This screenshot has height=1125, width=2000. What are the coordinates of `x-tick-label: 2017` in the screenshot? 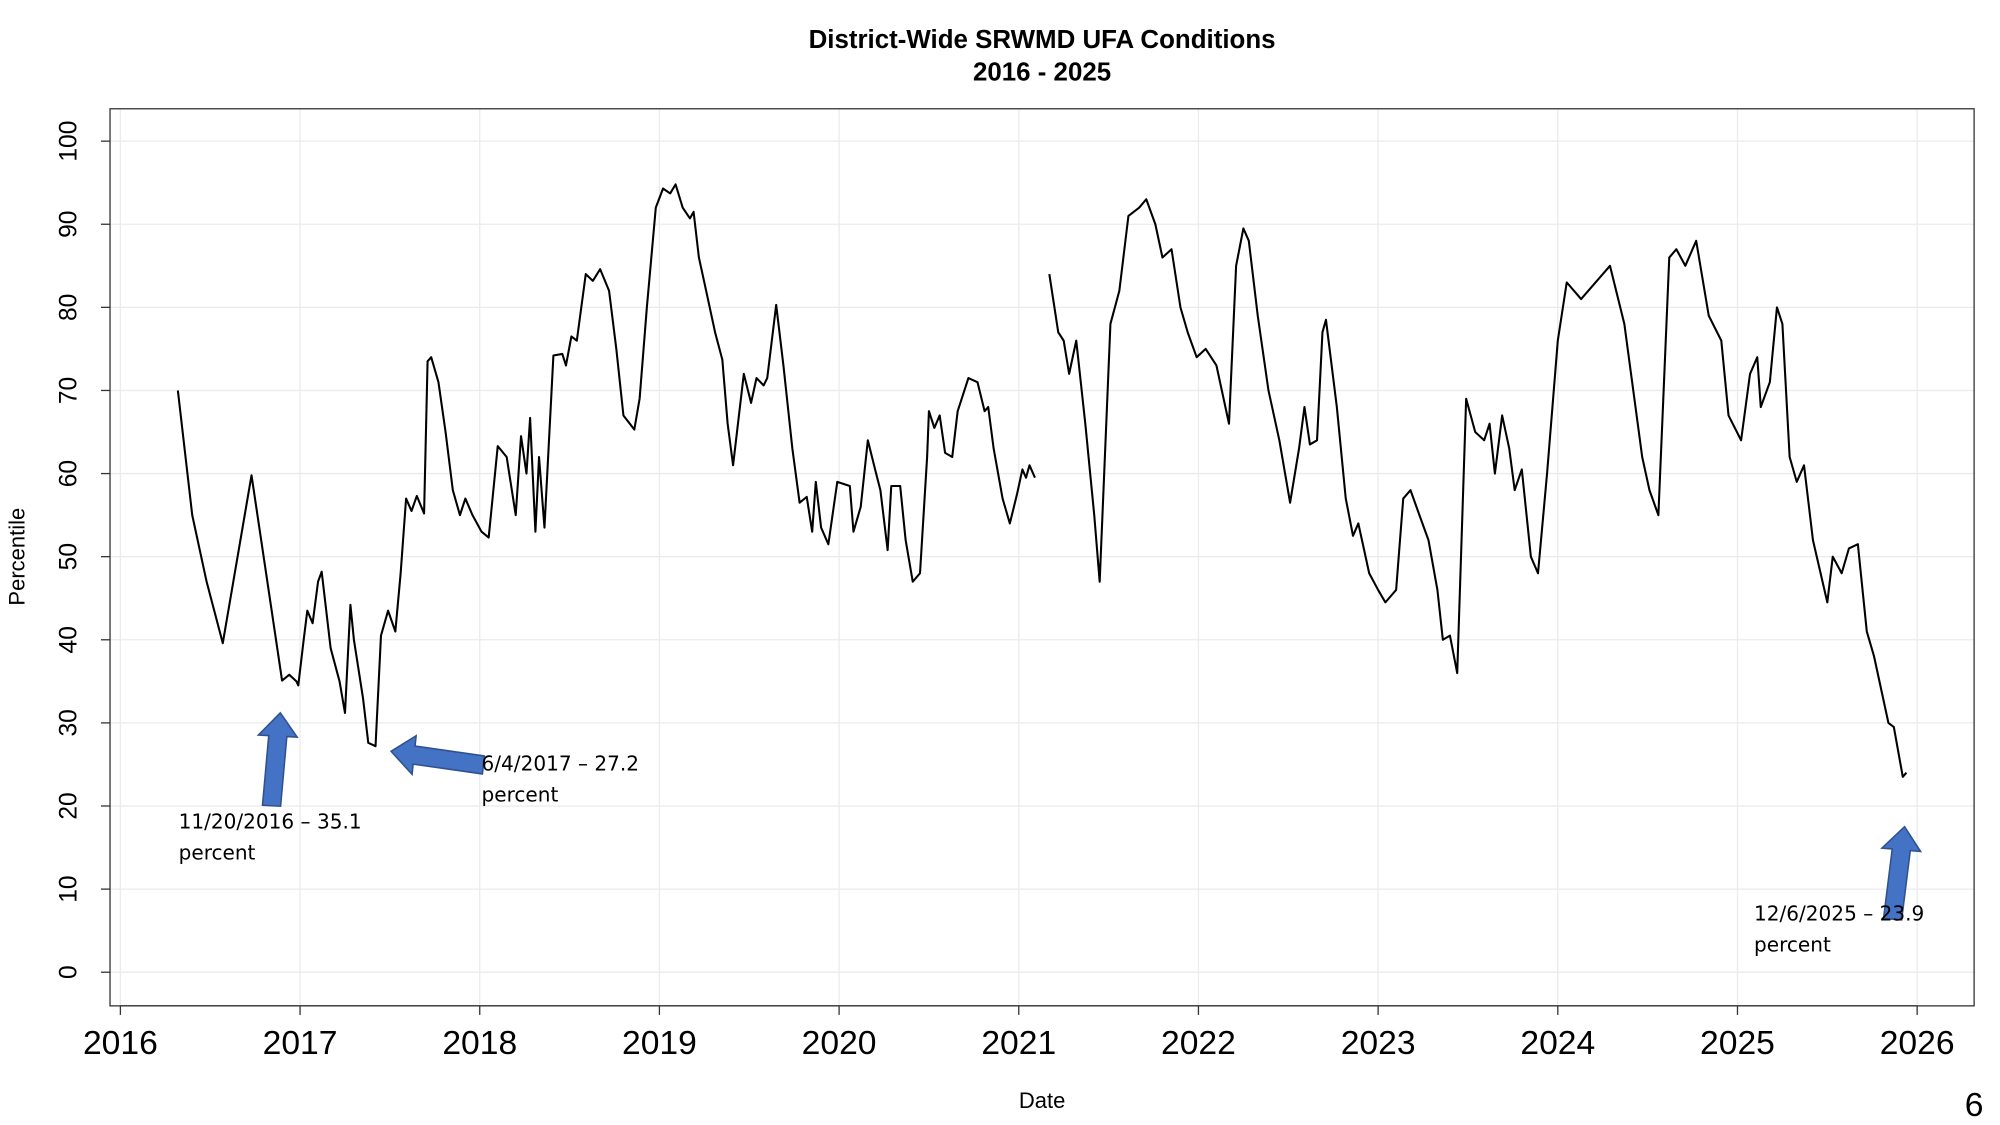 It's located at (300, 1043).